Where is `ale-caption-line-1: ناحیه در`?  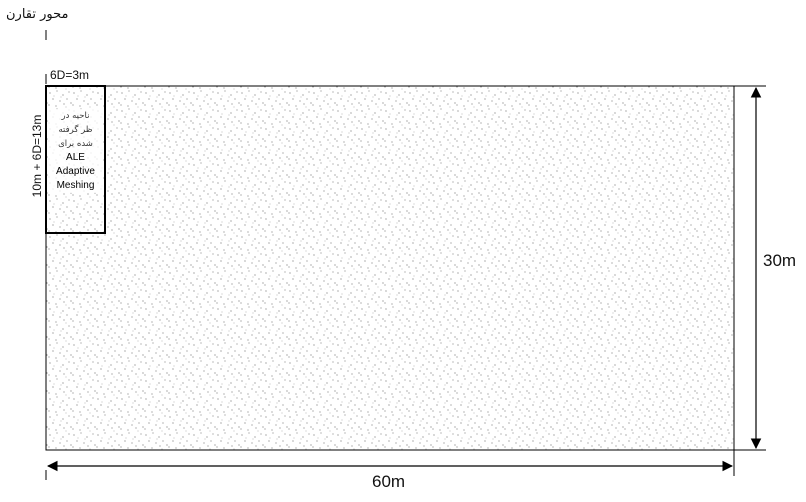
ale-caption-line-1: ناحیه در is located at coordinates (75, 116).